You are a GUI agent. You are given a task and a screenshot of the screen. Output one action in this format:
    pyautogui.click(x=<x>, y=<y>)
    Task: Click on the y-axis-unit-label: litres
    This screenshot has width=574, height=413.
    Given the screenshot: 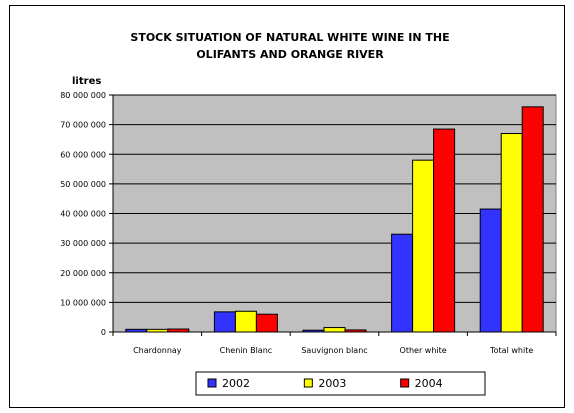 What is the action you would take?
    pyautogui.click(x=86, y=81)
    